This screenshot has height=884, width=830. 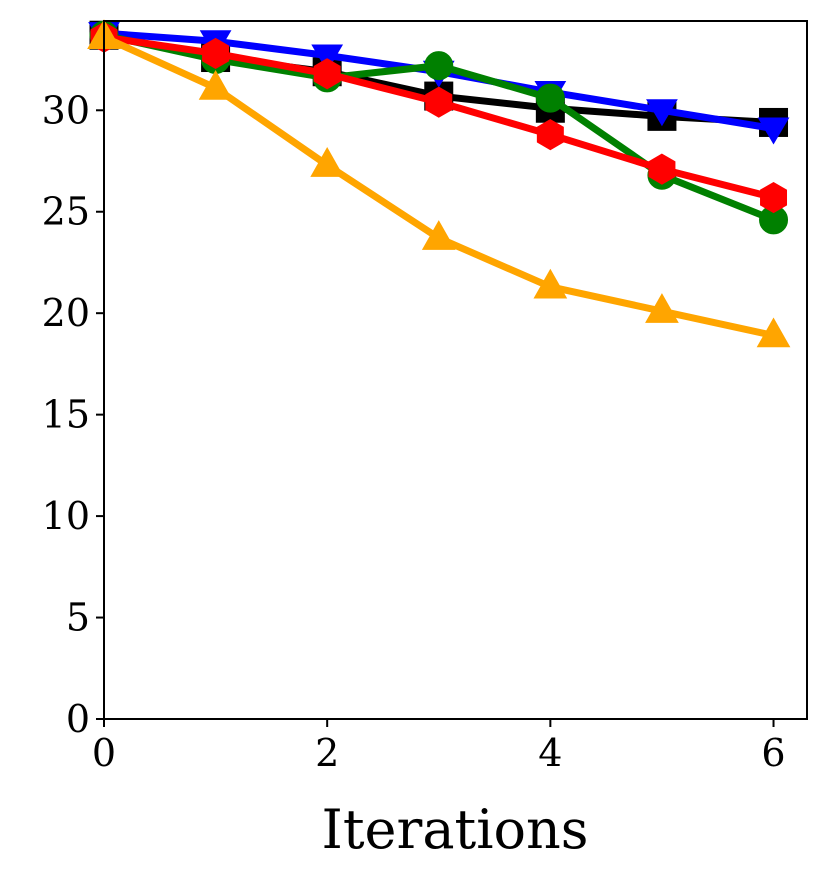 I want to click on y-tick-label: 30, so click(x=66, y=110).